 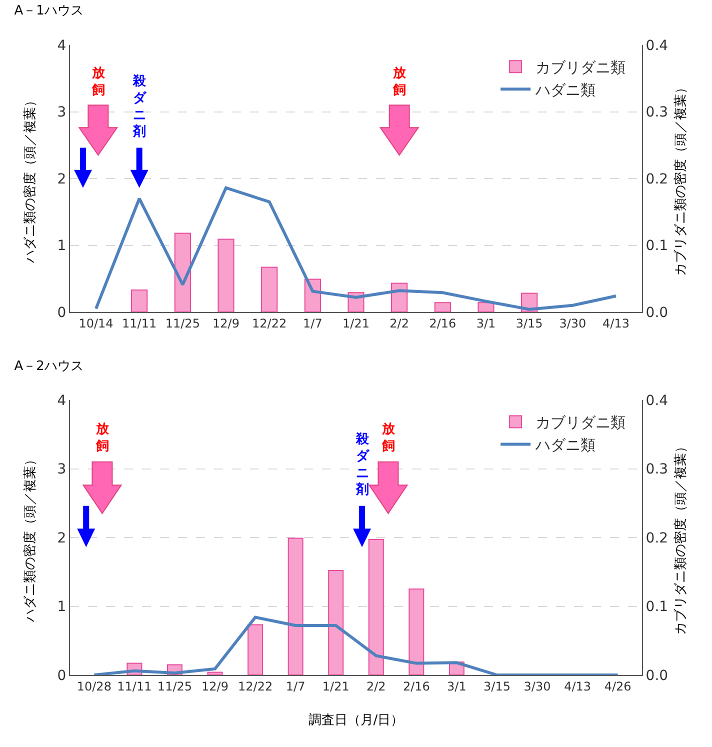 What do you see at coordinates (49, 10) in the screenshot?
I see `chart-title: A－1ハウス` at bounding box center [49, 10].